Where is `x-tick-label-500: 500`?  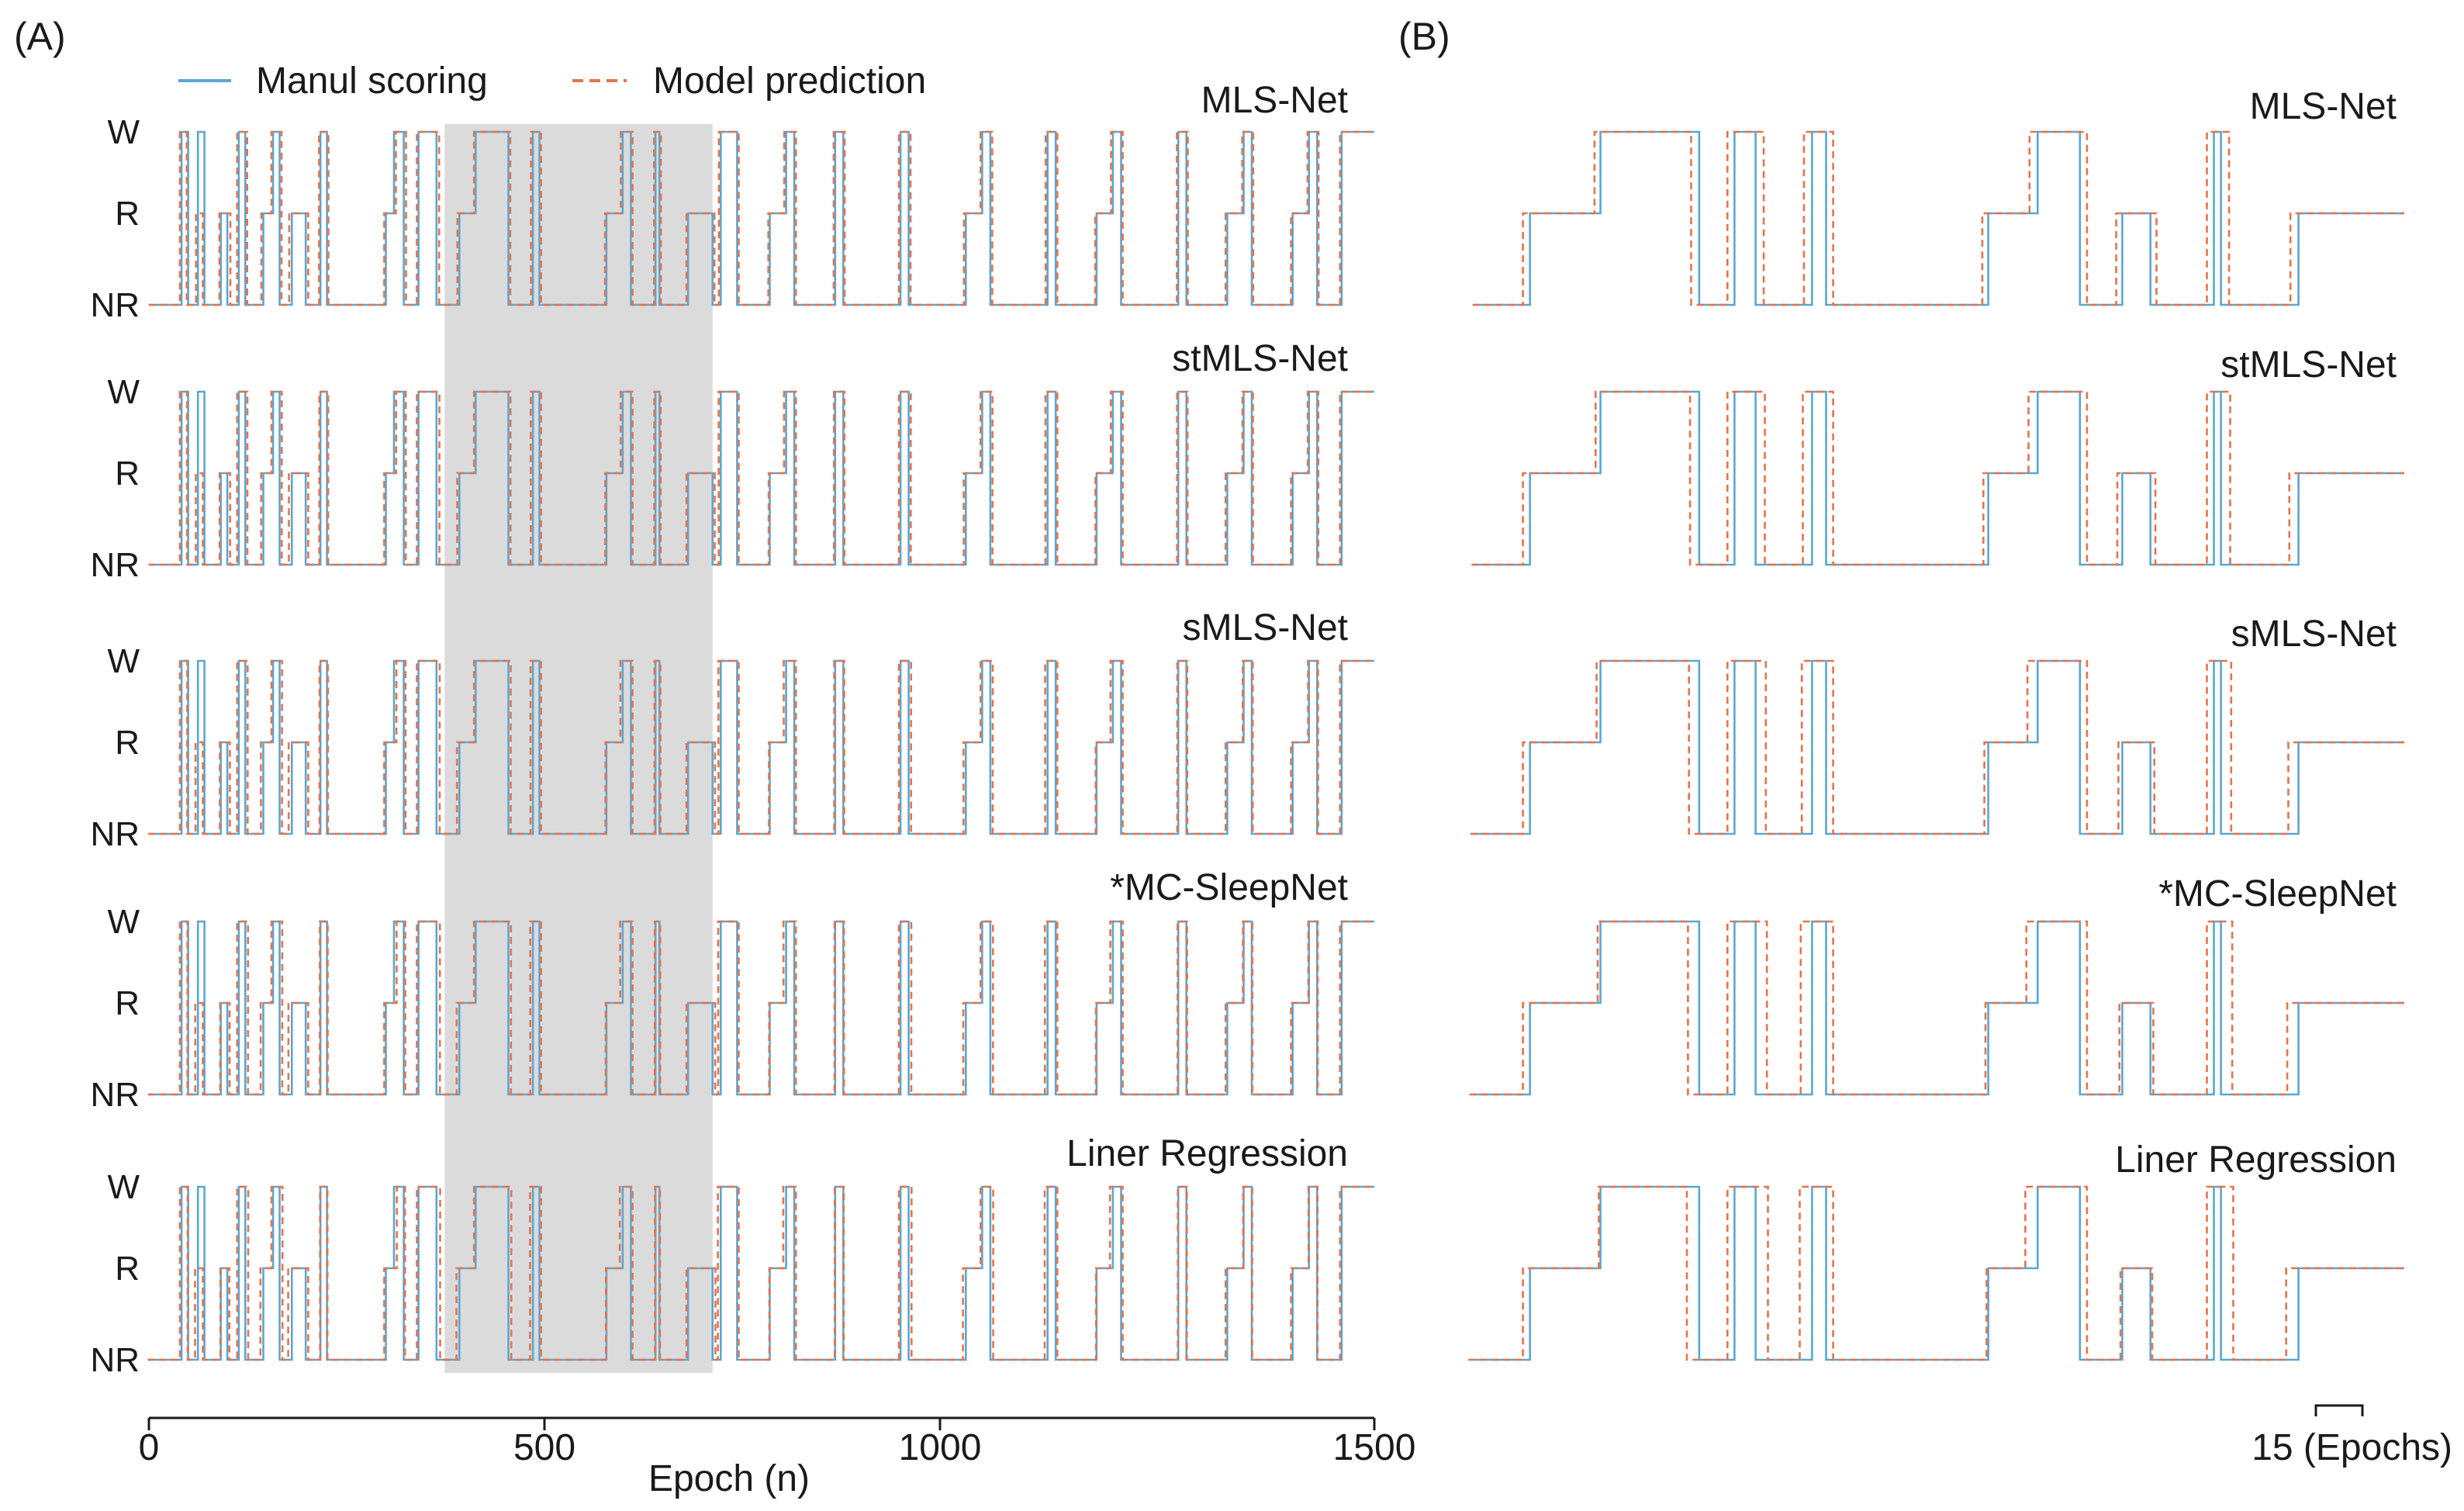
x-tick-label-500: 500 is located at coordinates (544, 1447).